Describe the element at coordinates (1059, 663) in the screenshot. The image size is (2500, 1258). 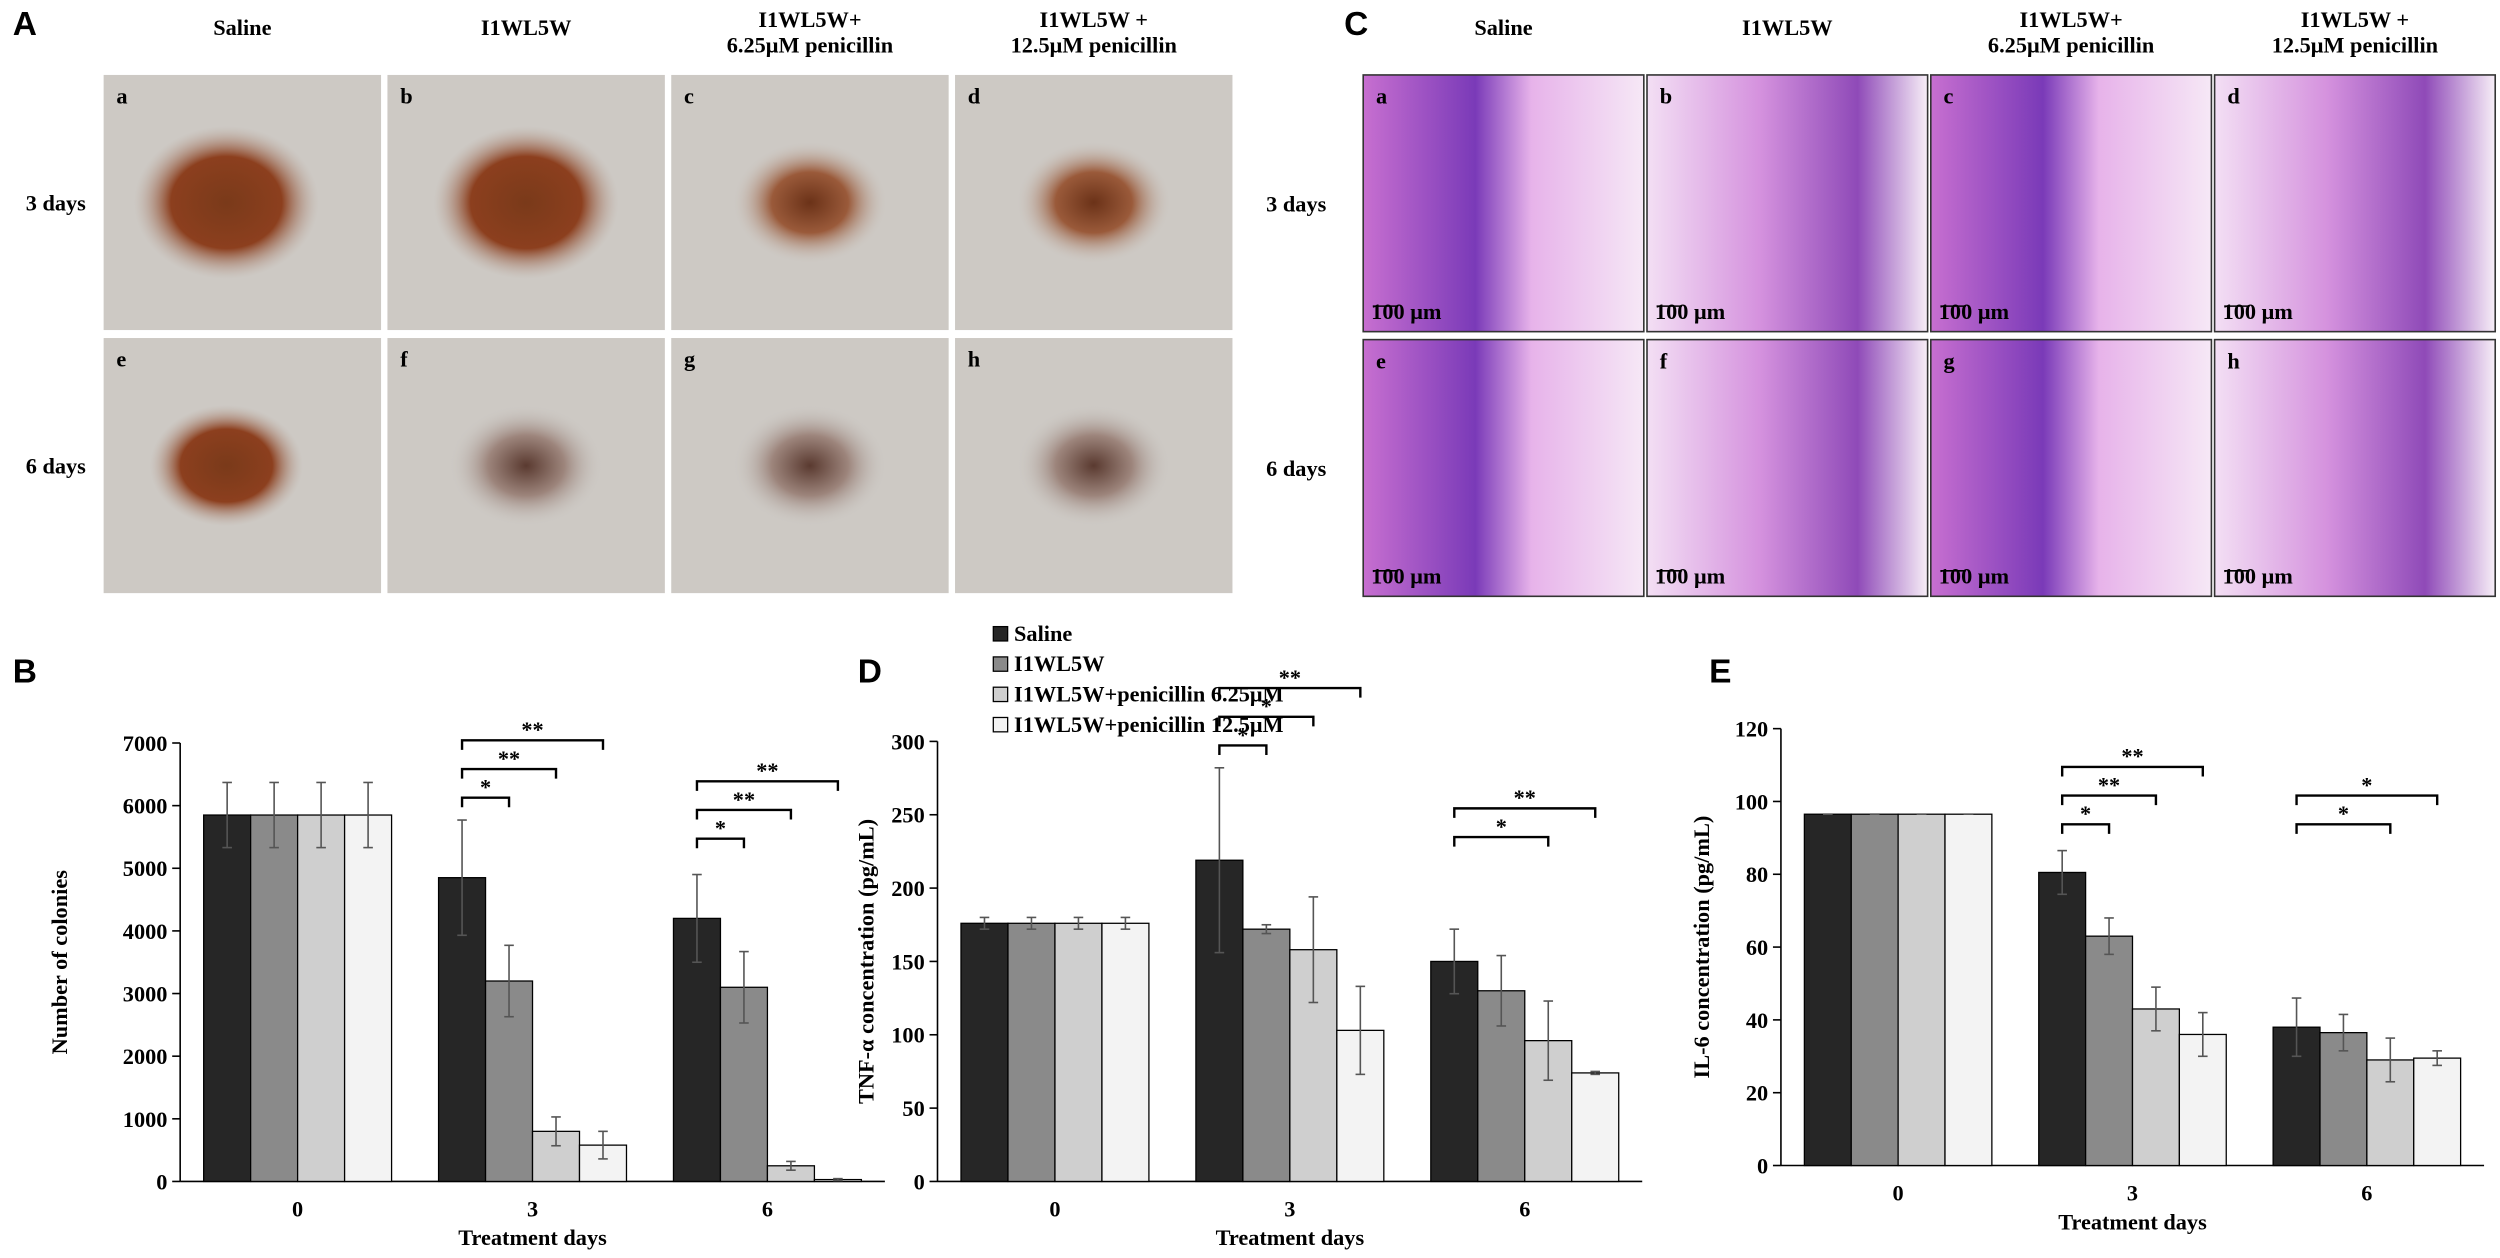
I see `legend-label: I1WL5W` at that location.